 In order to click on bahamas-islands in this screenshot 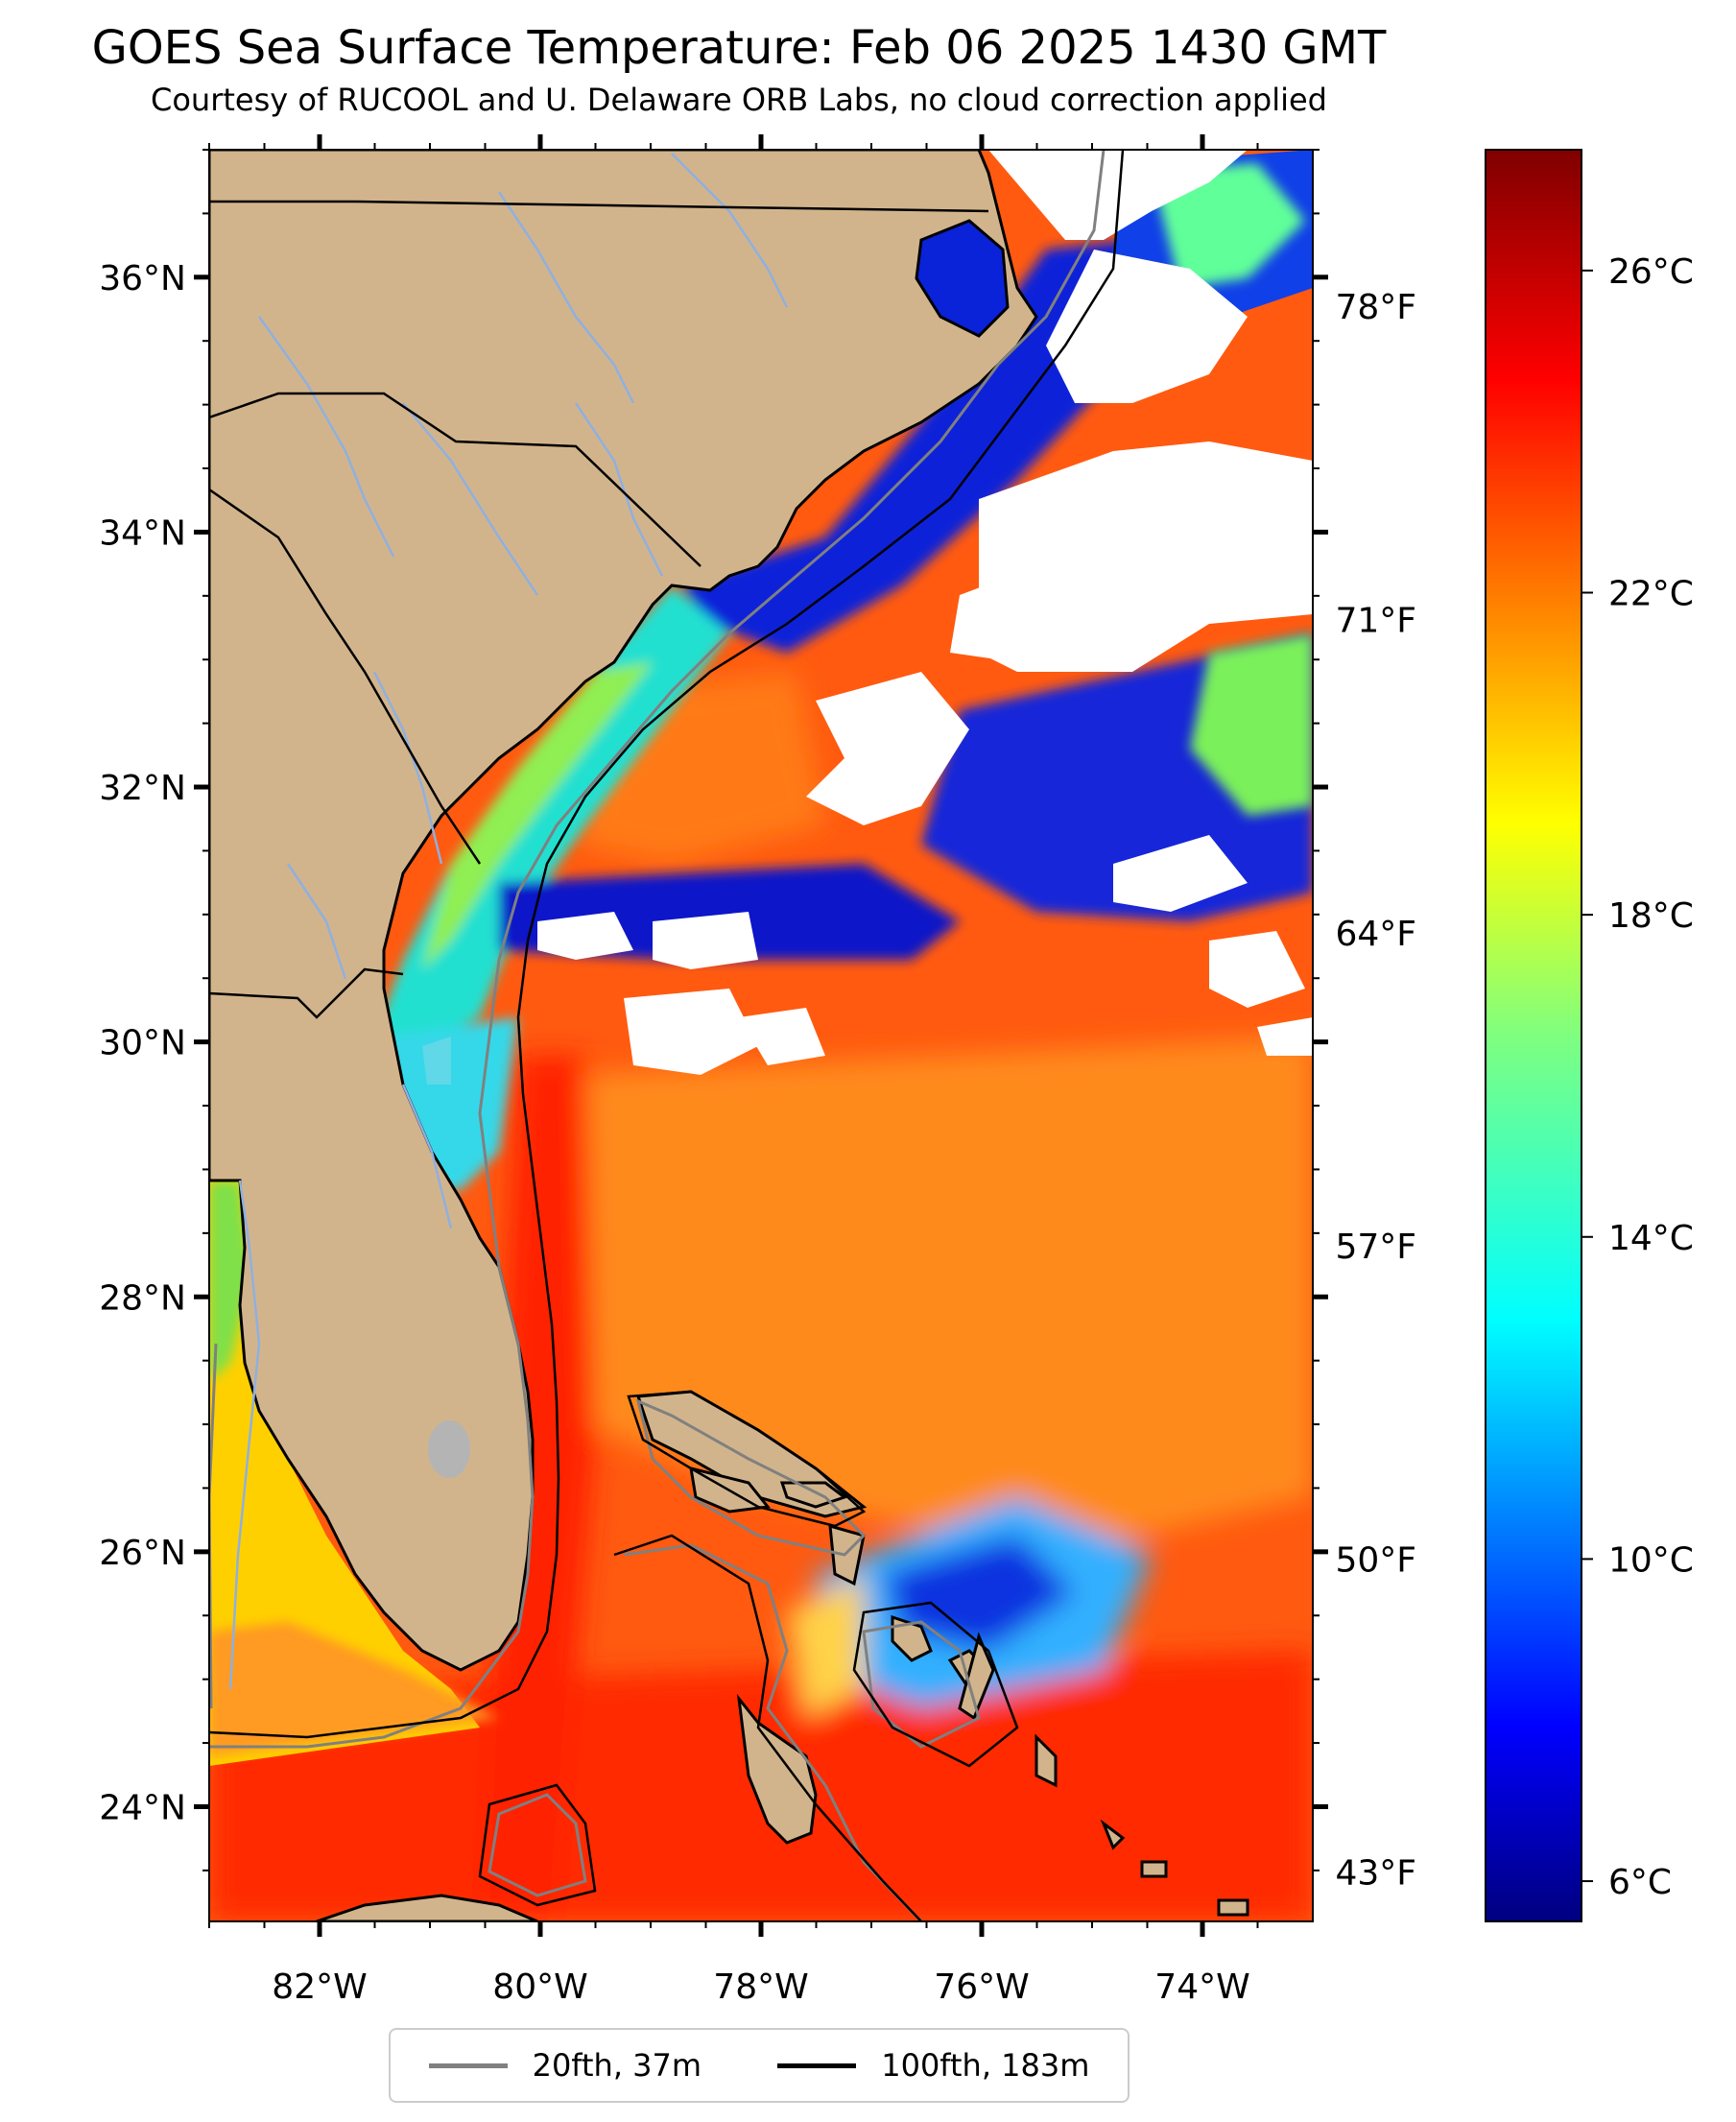, I will do `click(942, 1653)`.